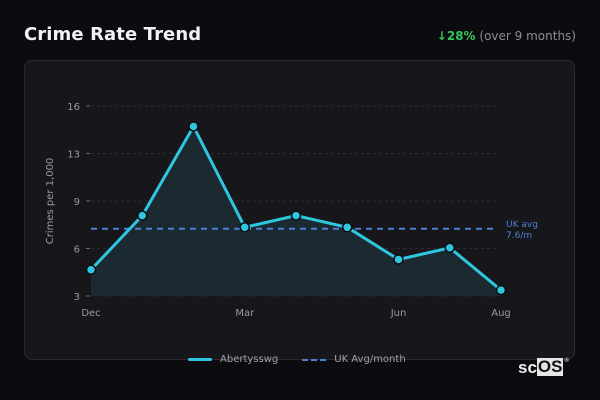 The height and width of the screenshot is (400, 600). Describe the element at coordinates (314, 359) in the screenshot. I see `dashed-line-swatch-icon` at that location.